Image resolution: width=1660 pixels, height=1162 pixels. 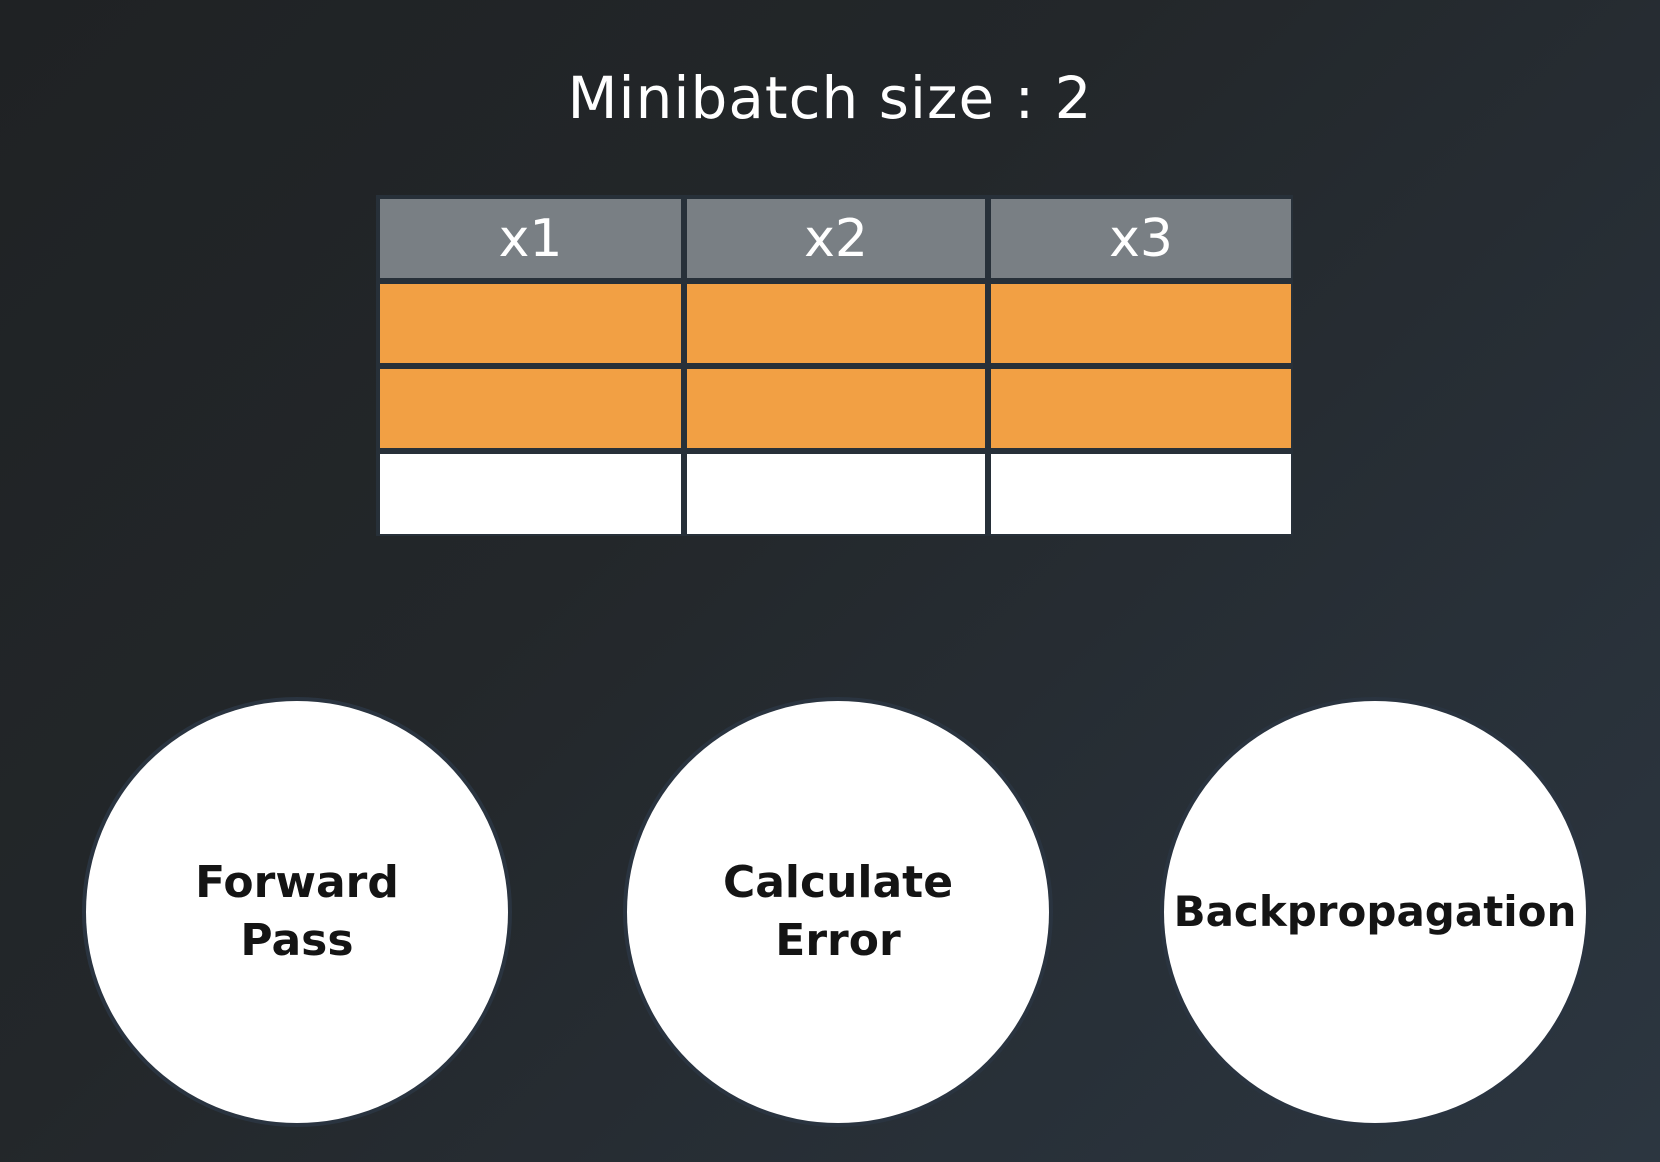 I want to click on column-header-x3: x3, so click(x=1141, y=238).